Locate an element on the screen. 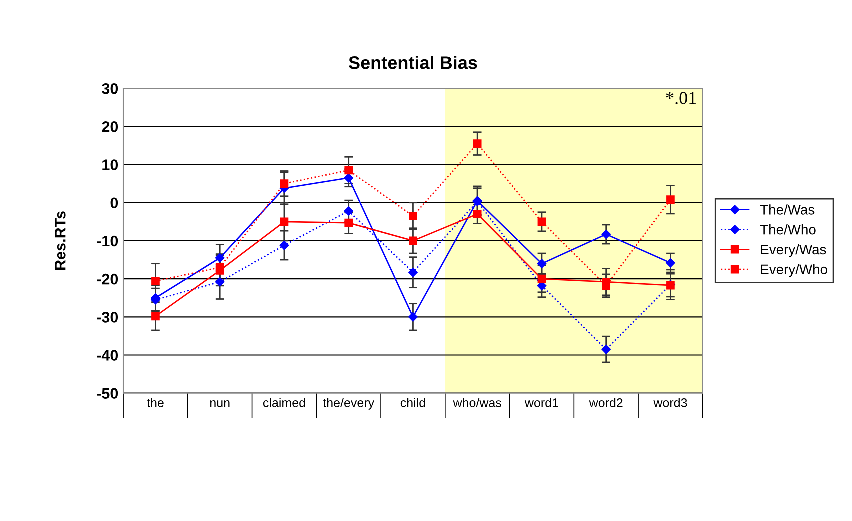 This screenshot has width=852, height=521. legend-label: Every/Who is located at coordinates (794, 271).